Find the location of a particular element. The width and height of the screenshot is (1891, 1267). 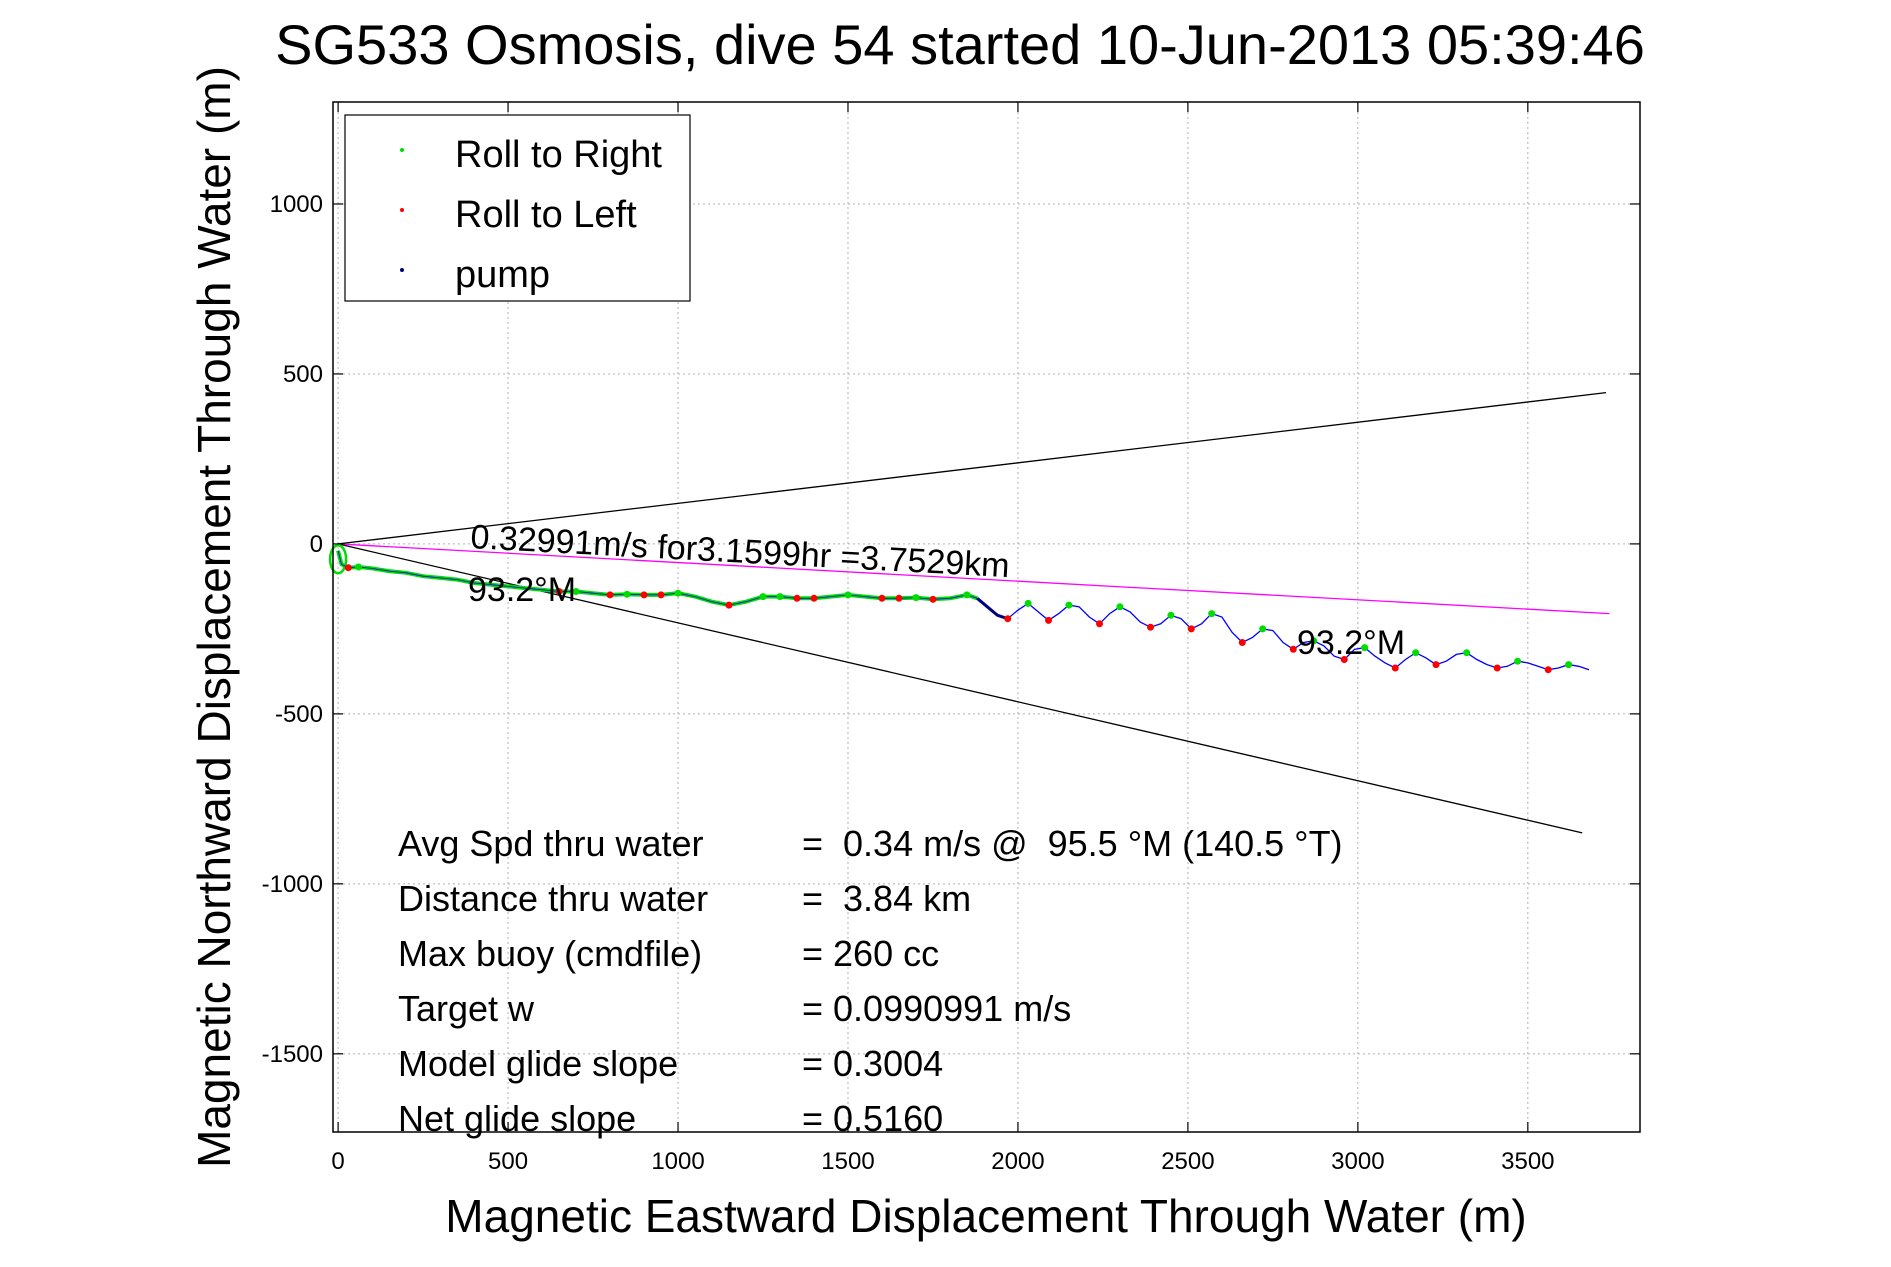

x-tick-label: 2000 is located at coordinates (1017, 1161).